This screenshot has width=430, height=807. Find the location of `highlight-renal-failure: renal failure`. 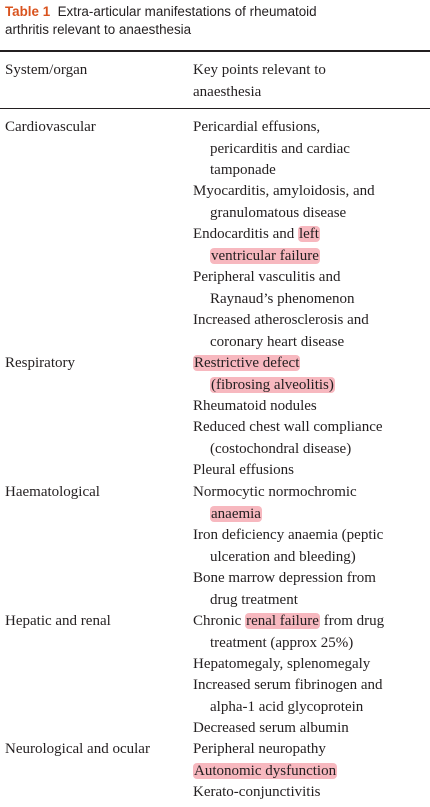

highlight-renal-failure: renal failure is located at coordinates (282, 621).